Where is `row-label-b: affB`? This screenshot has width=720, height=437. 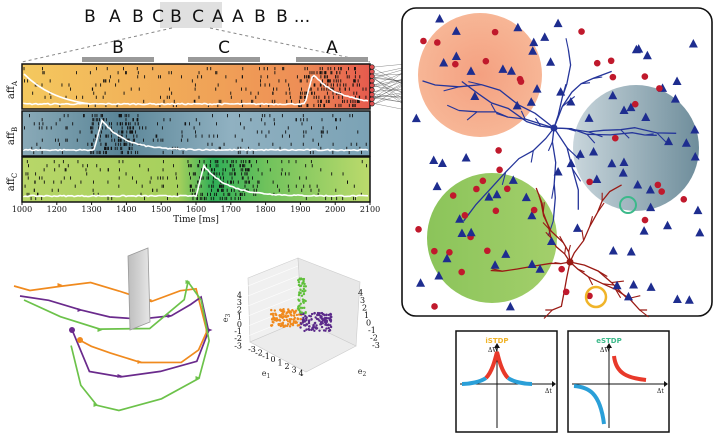
row-label-b: affB is located at coordinates (12, 136).